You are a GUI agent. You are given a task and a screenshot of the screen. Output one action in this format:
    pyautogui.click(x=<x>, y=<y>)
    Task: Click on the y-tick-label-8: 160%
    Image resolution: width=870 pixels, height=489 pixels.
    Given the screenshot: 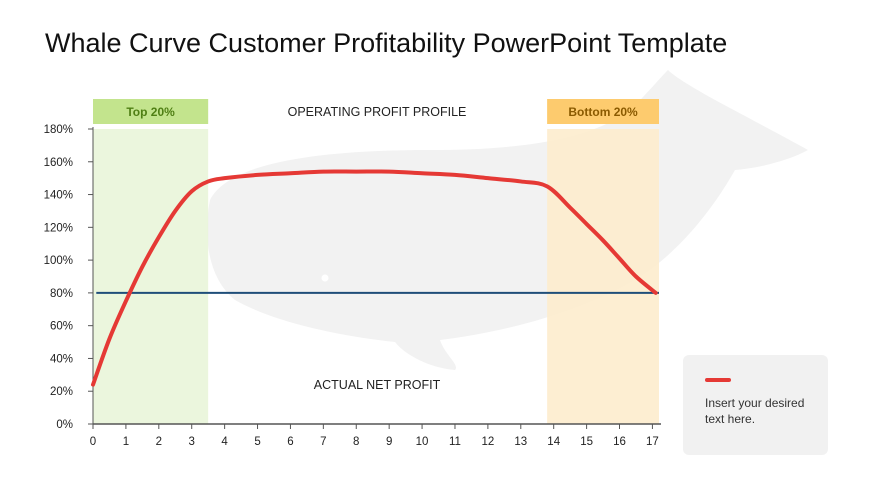 What is the action you would take?
    pyautogui.click(x=58, y=163)
    